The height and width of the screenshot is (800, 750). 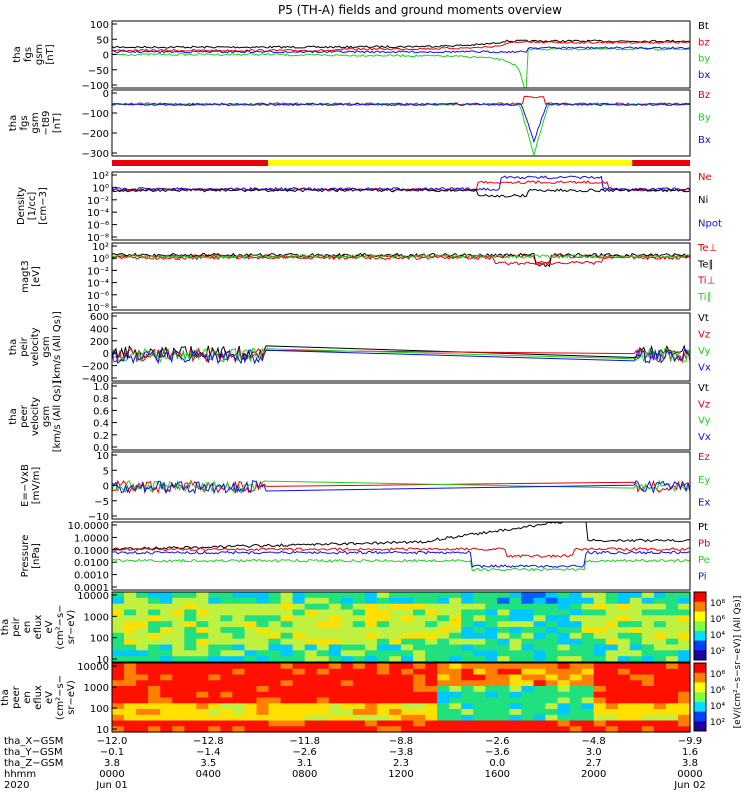 What do you see at coordinates (704, 59) in the screenshot?
I see `legend-fgs-2: by` at bounding box center [704, 59].